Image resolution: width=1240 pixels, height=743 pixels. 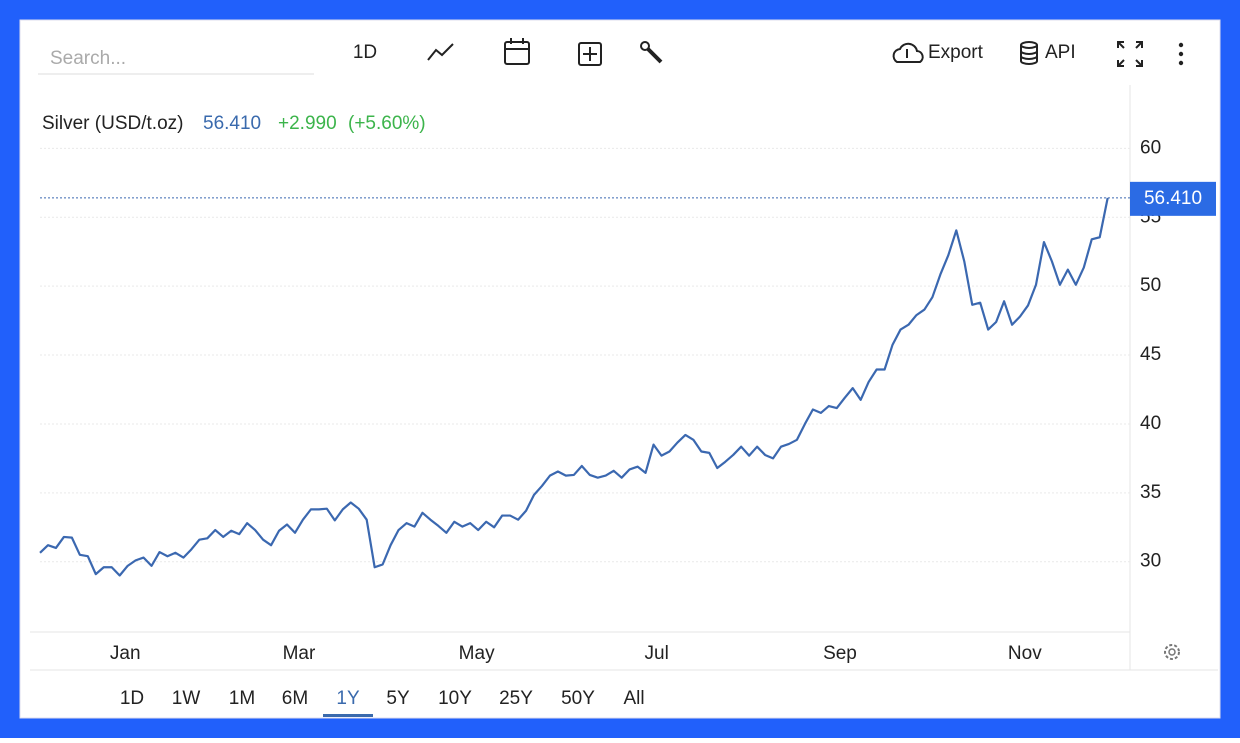 What do you see at coordinates (516, 698) in the screenshot?
I see `range-button: 25Y` at bounding box center [516, 698].